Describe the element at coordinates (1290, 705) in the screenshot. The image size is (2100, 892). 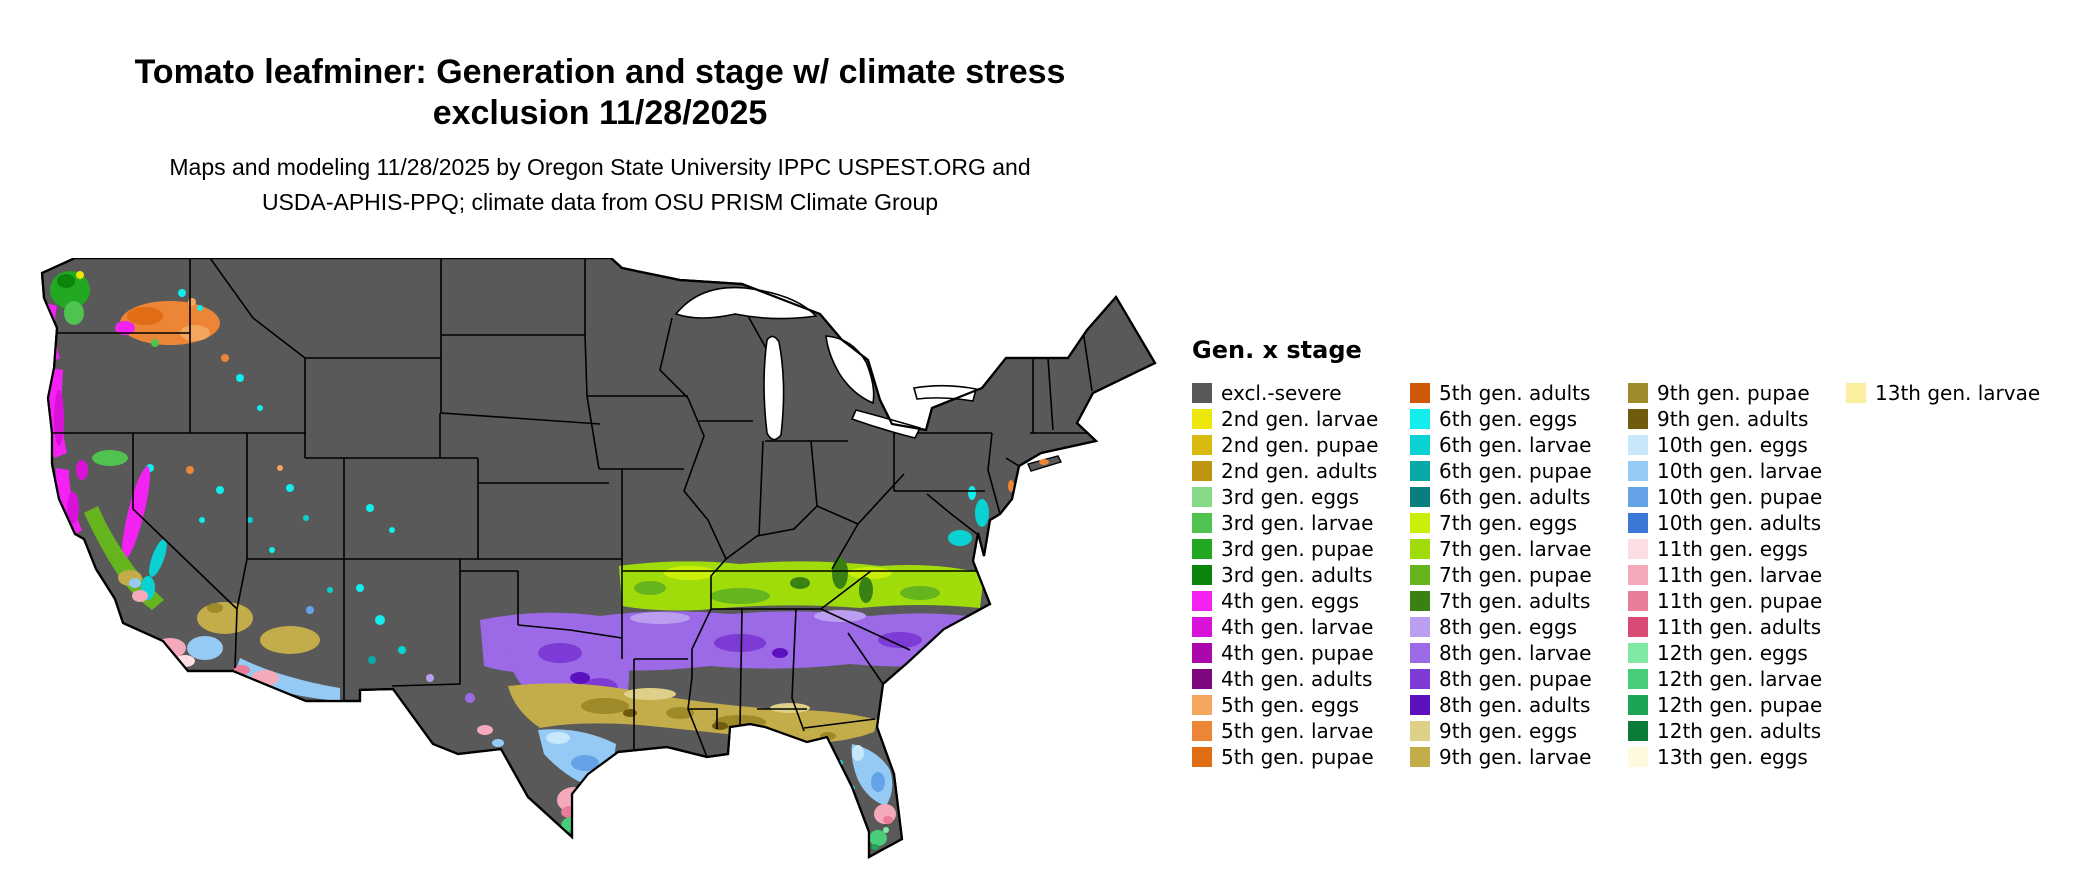
I see `legend-label: 5th gen. eggs` at that location.